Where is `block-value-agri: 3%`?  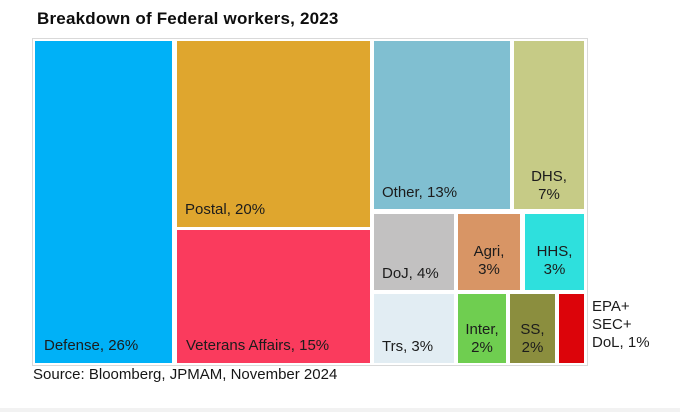 block-value-agri: 3% is located at coordinates (489, 269).